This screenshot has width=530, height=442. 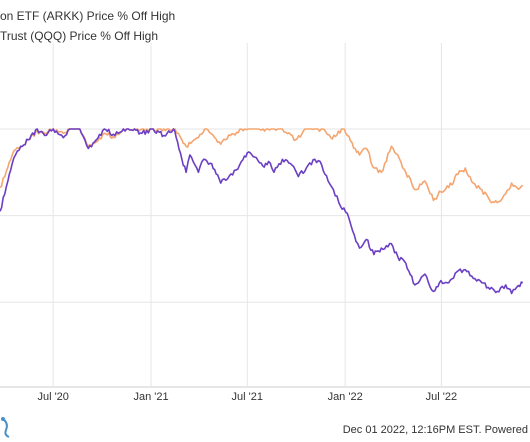 What do you see at coordinates (5, 427) in the screenshot?
I see `ycharts-logo-icon` at bounding box center [5, 427].